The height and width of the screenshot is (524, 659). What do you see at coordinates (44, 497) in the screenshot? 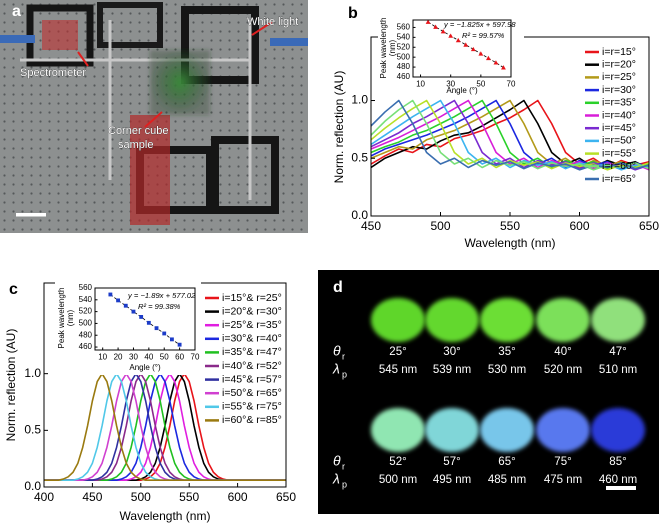
I see `x-tick-label: 400` at bounding box center [44, 497].